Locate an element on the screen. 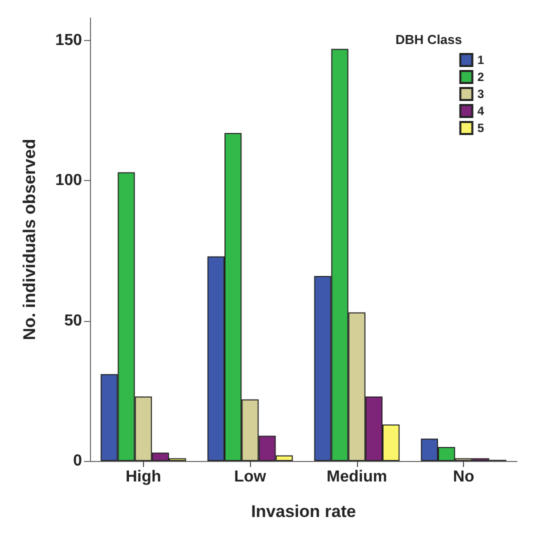  legend-label: 2 is located at coordinates (480, 77).